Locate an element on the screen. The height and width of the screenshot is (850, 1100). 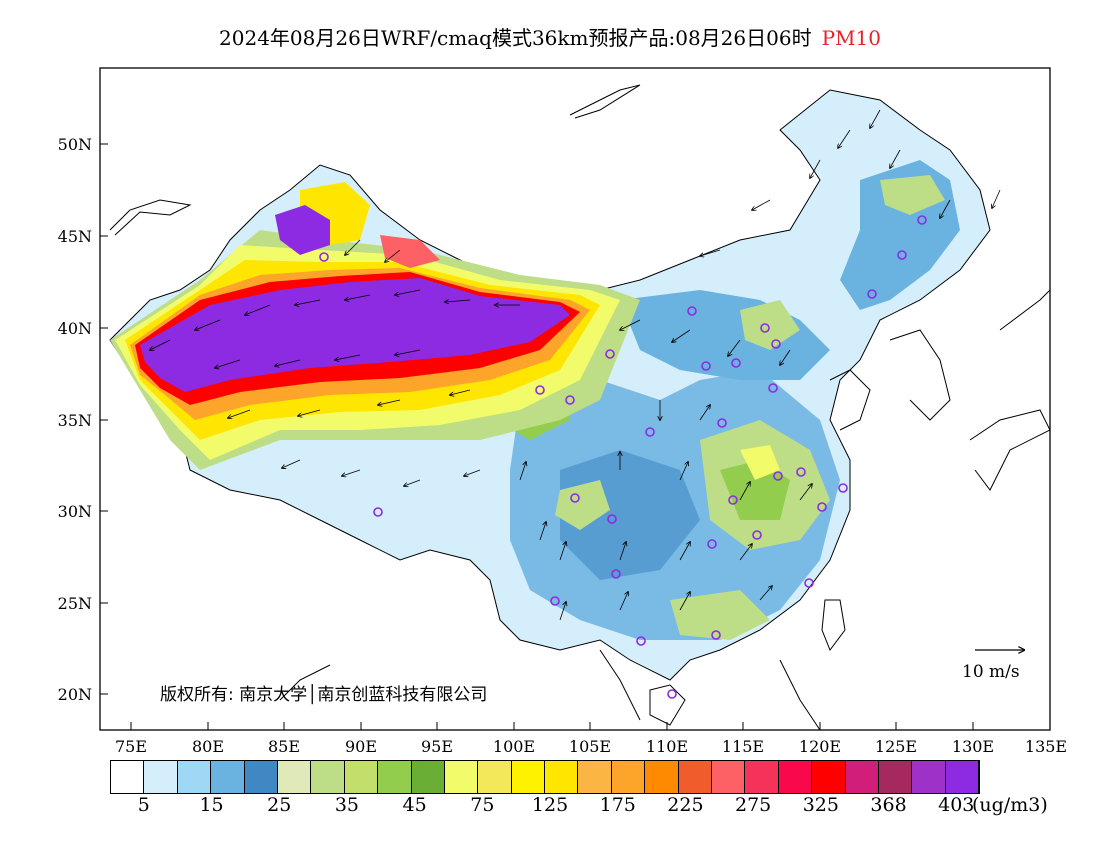
colorbar-label: 325 is located at coordinates (820, 805).